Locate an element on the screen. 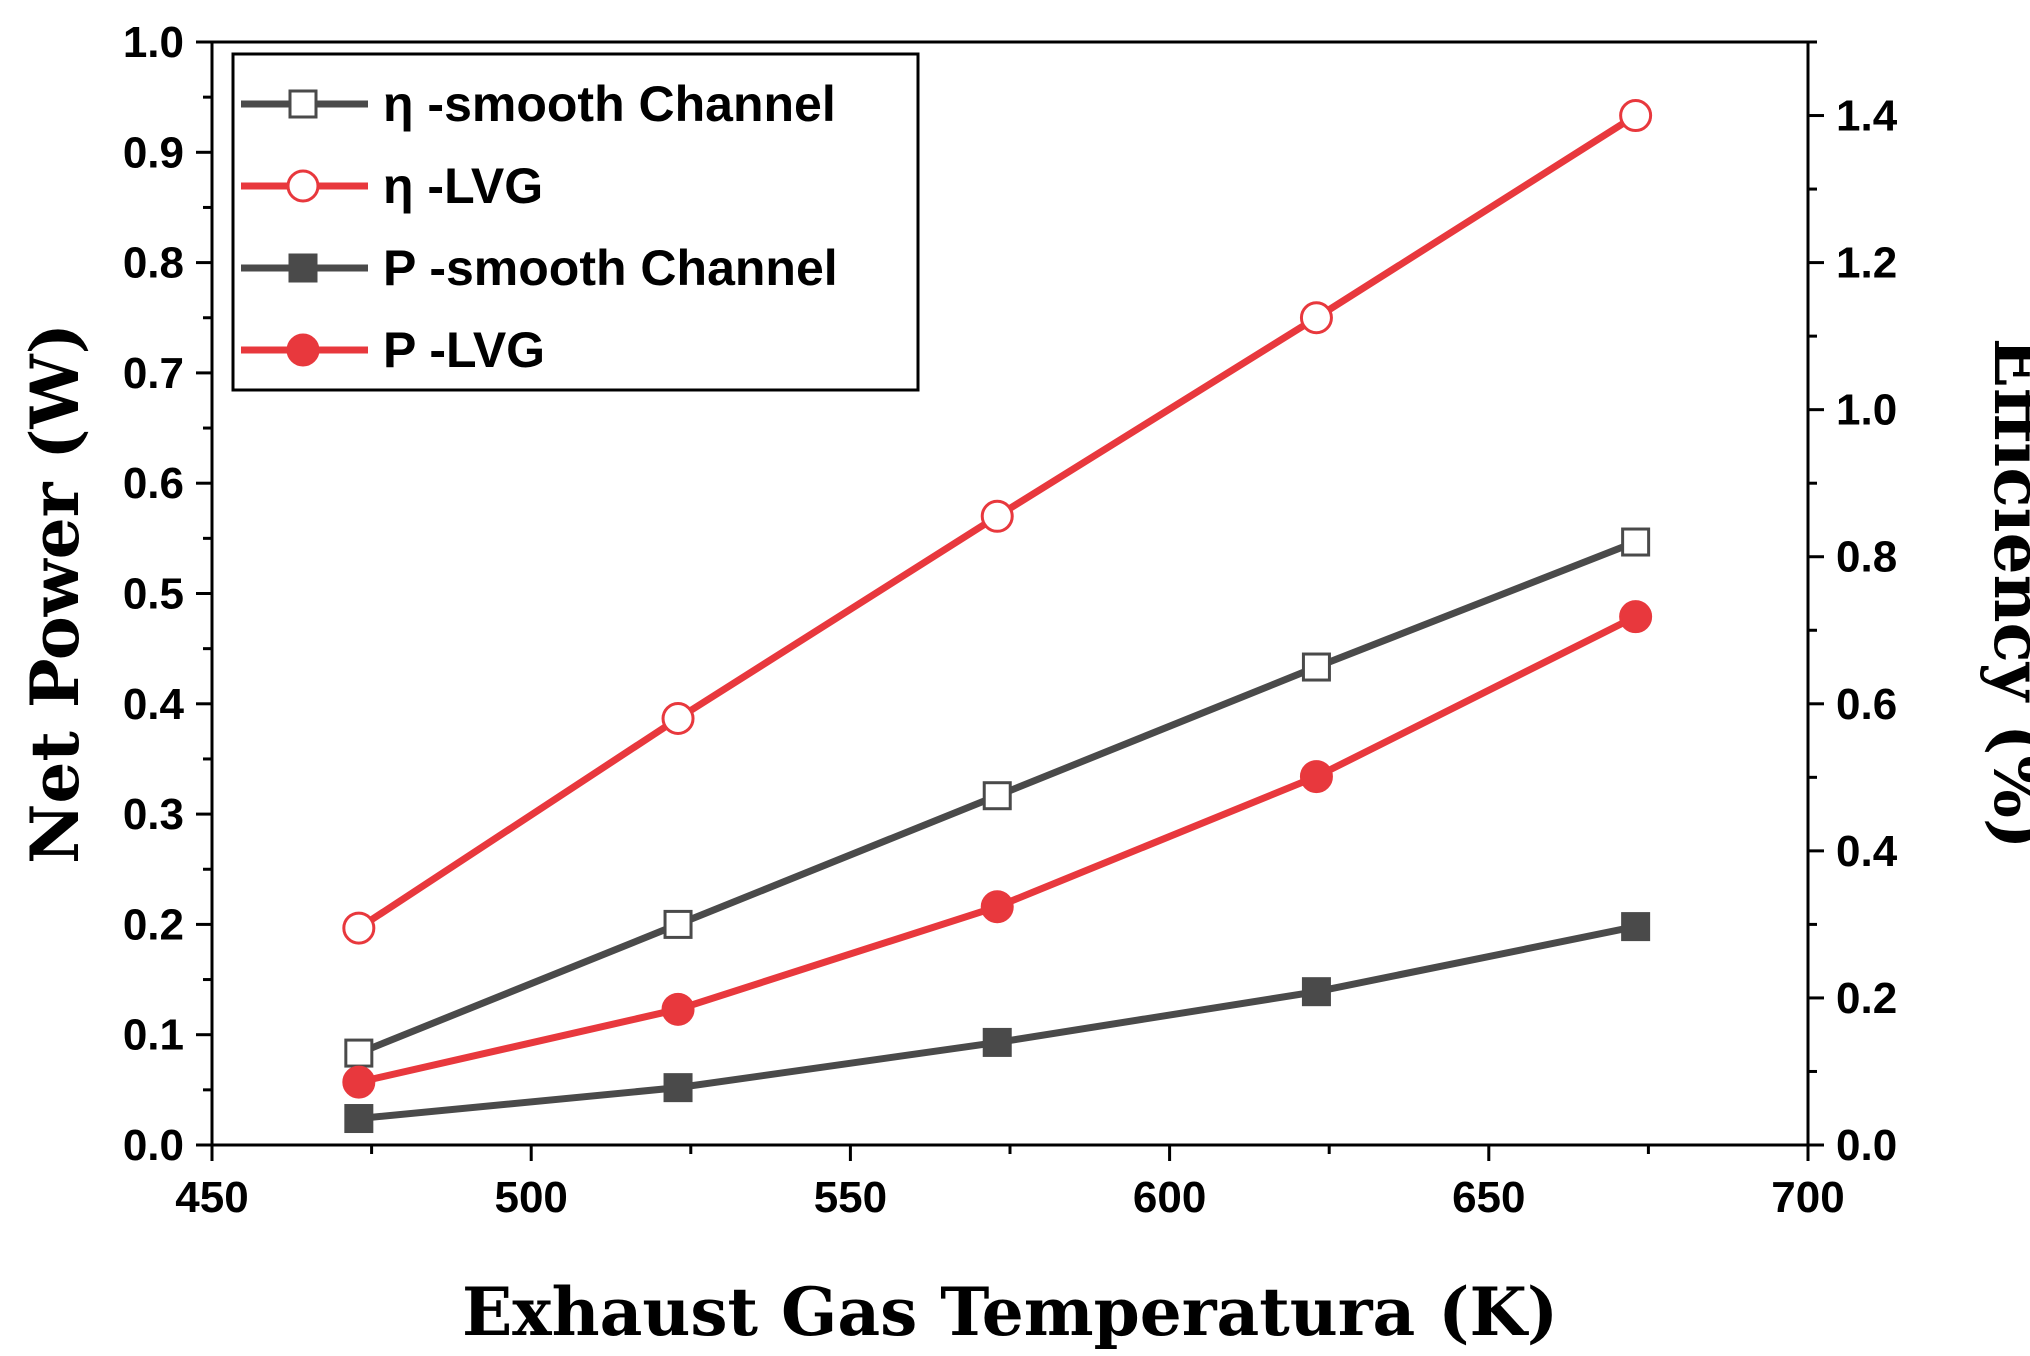 This screenshot has height=1356, width=2030. x-tick-label: 700 is located at coordinates (1807, 1197).